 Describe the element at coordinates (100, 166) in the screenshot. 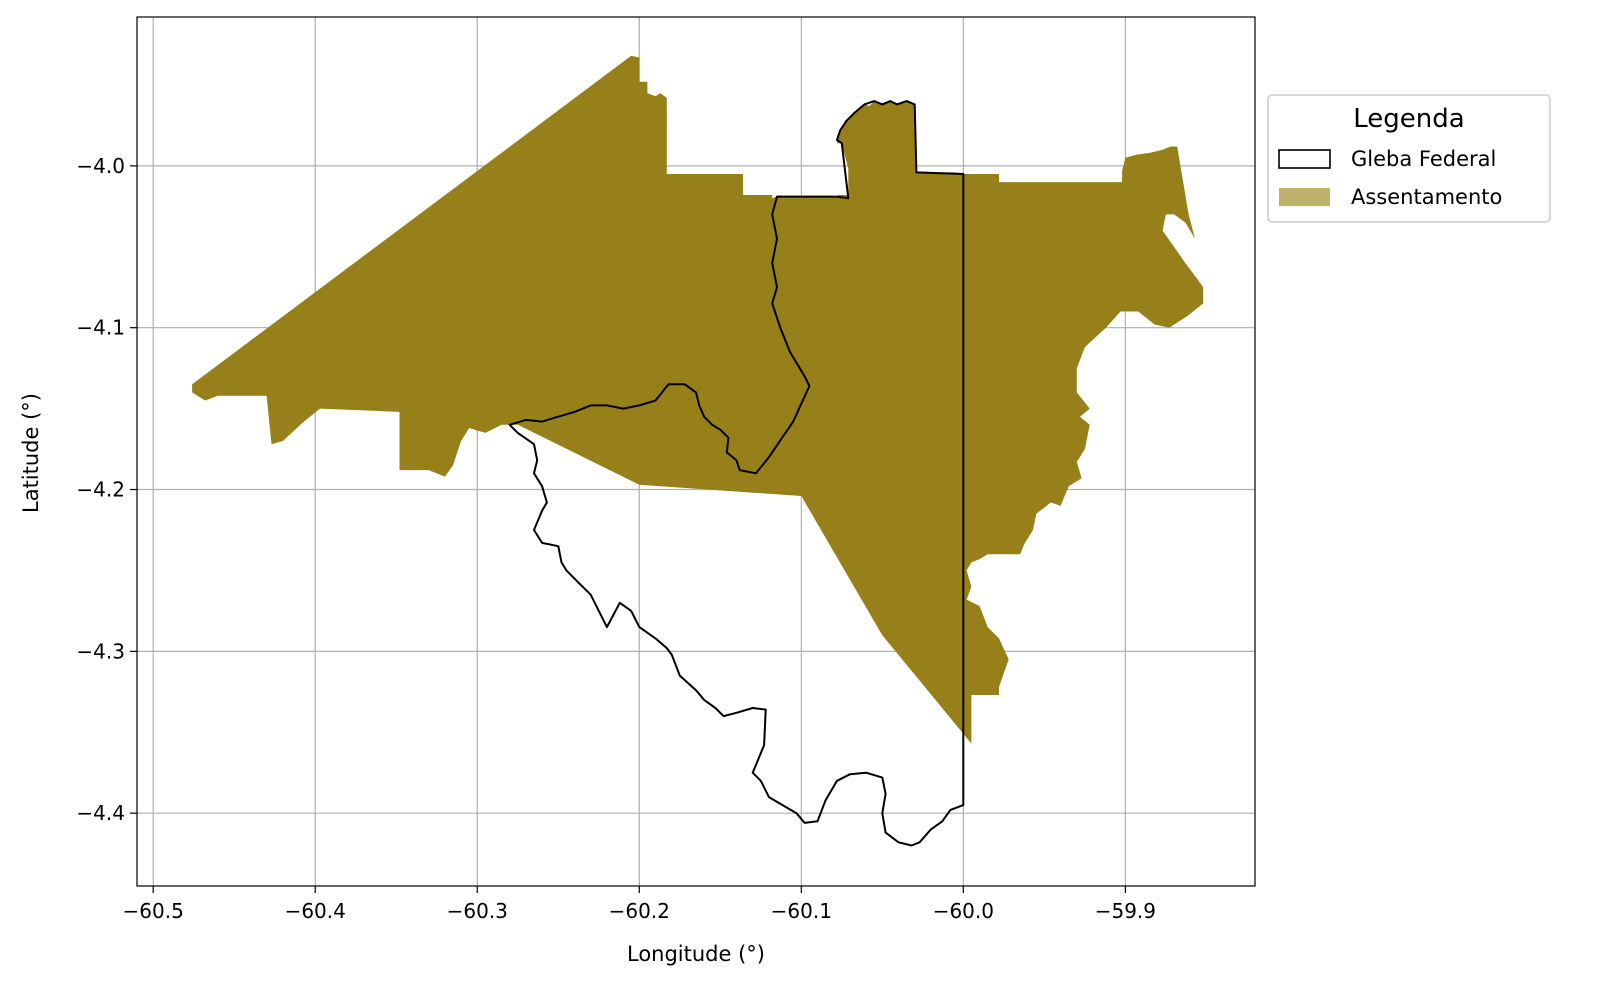

I see `y-tick-label: −4.0` at that location.